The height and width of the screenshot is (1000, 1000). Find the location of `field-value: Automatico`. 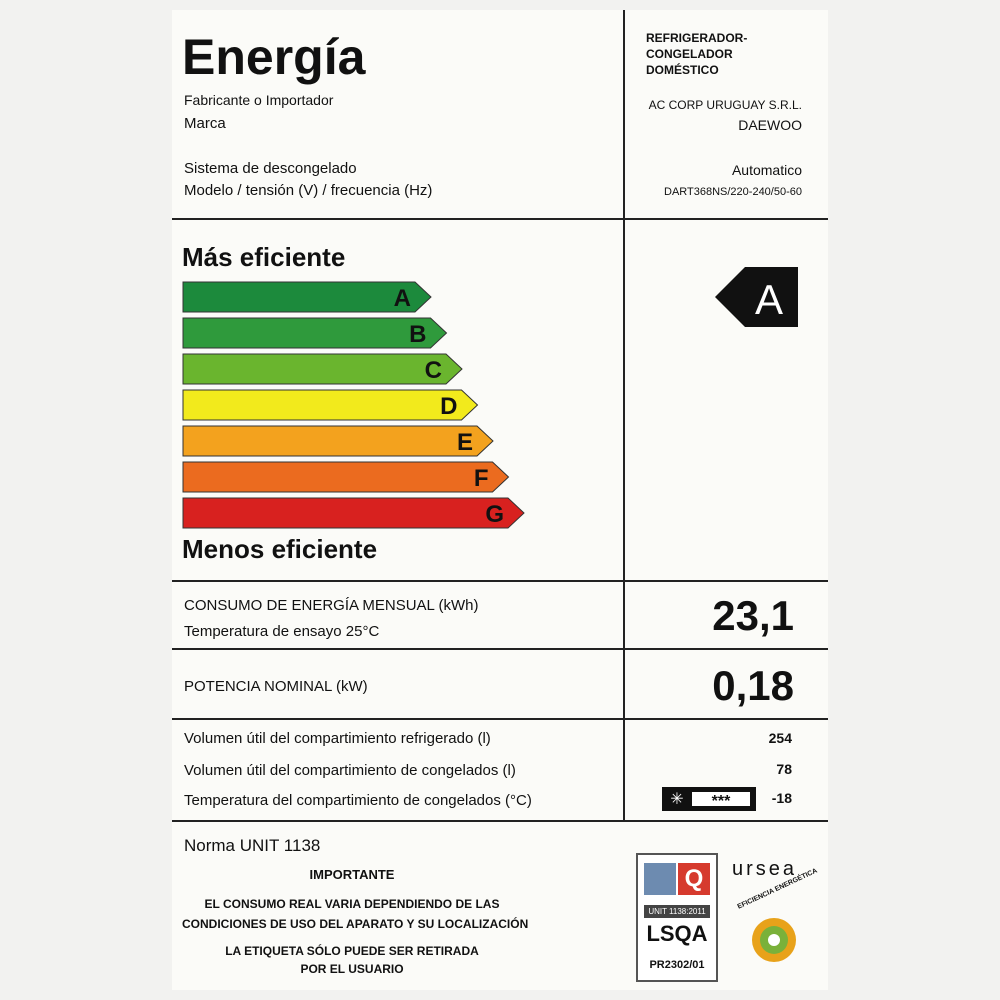

field-value: Automatico is located at coordinates (766, 170).